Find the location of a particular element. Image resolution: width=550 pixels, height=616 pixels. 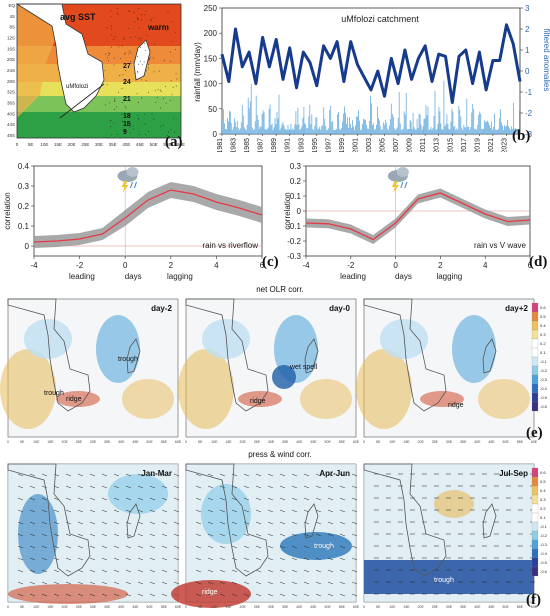

colorbar-tick-label: -0.4 is located at coordinates (544, 388).